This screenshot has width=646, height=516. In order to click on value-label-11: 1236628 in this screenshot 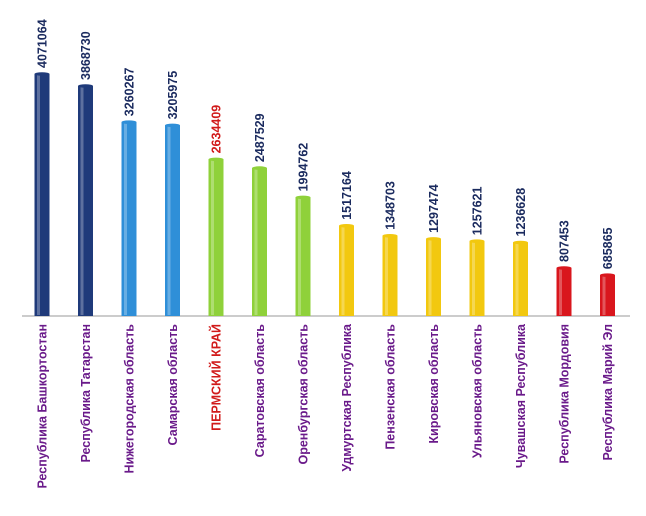, I will do `click(521, 212)`.